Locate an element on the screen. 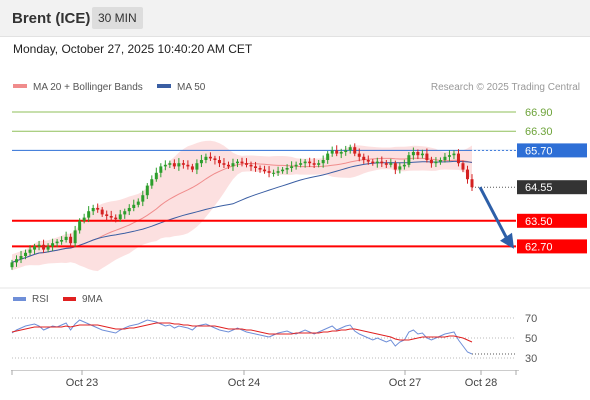 This screenshot has height=400, width=590. level-label-63.50: 63.50 is located at coordinates (539, 222).